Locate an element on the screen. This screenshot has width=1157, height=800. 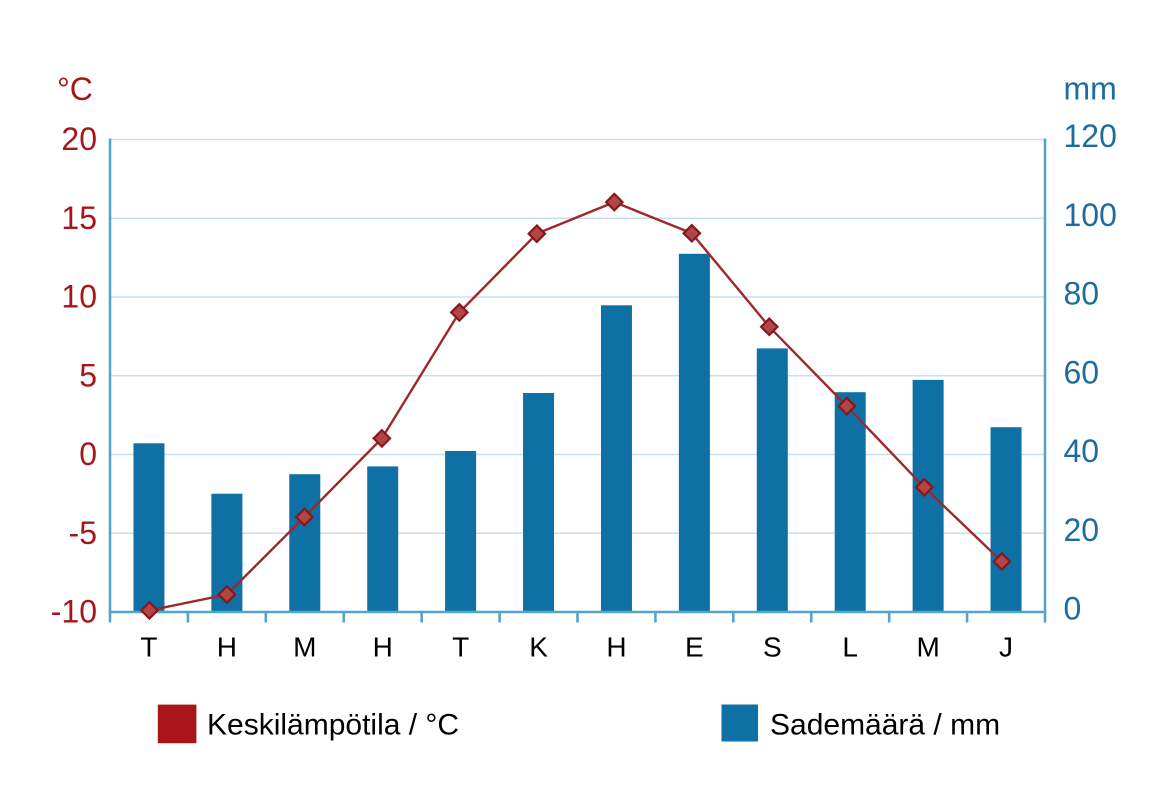
svg-text: J is located at coordinates (1006, 647).